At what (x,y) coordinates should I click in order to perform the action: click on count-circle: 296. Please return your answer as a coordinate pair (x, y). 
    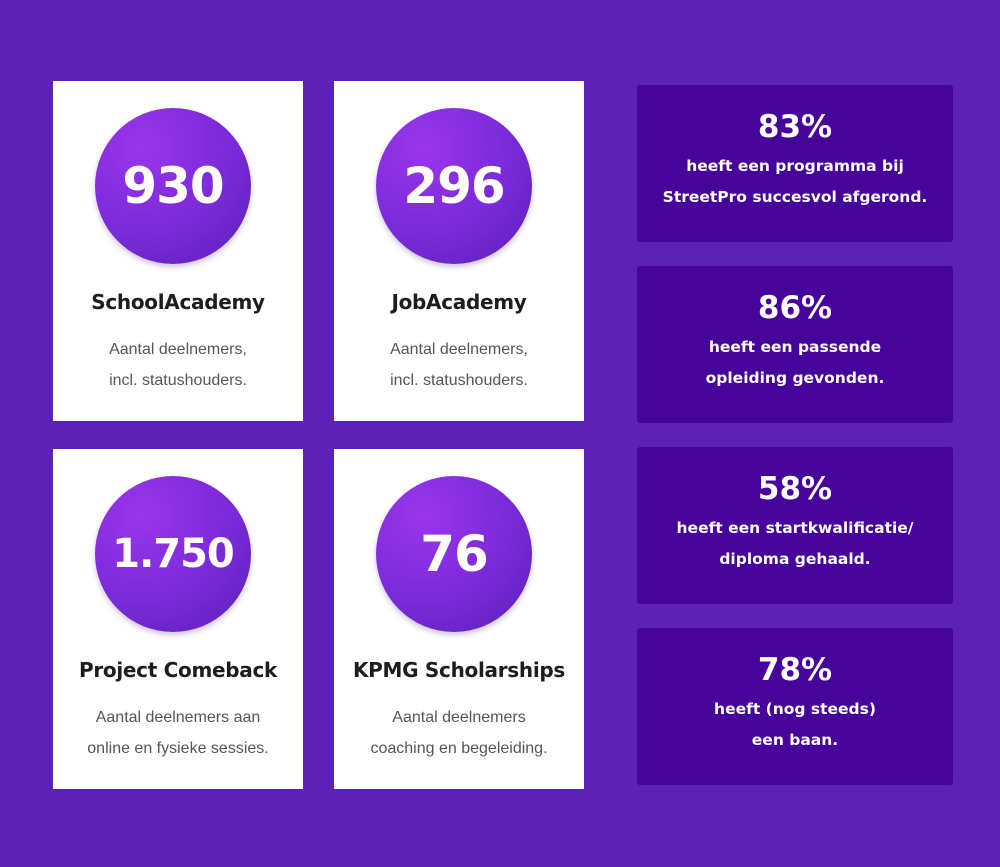
    Looking at the image, I should click on (454, 186).